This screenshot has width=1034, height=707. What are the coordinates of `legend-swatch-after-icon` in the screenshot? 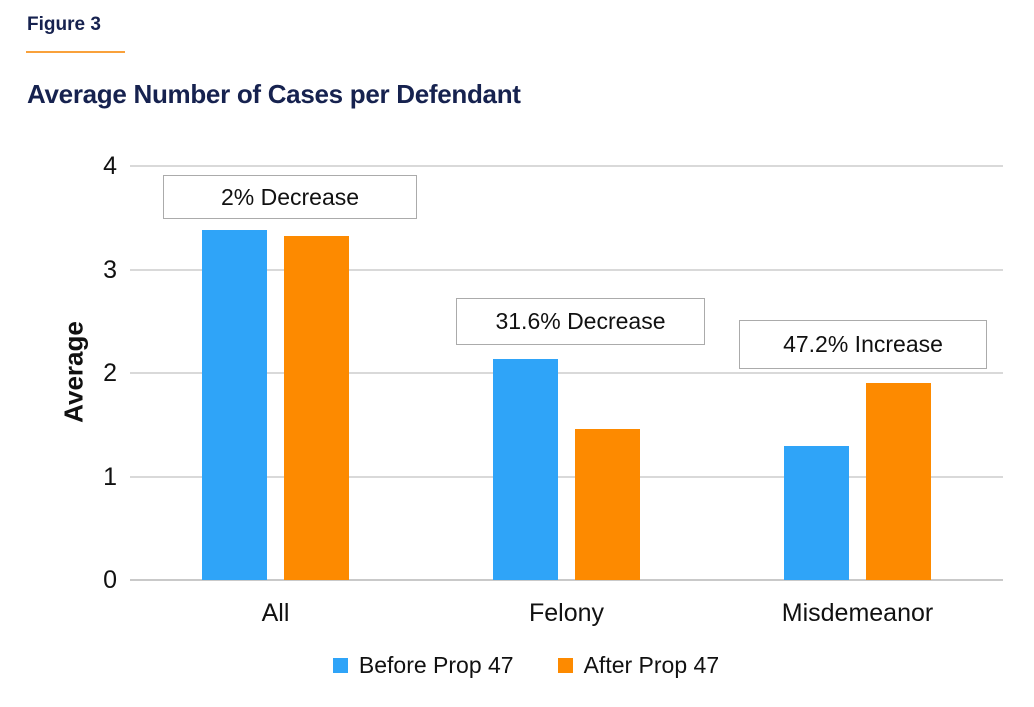 It's located at (565, 665).